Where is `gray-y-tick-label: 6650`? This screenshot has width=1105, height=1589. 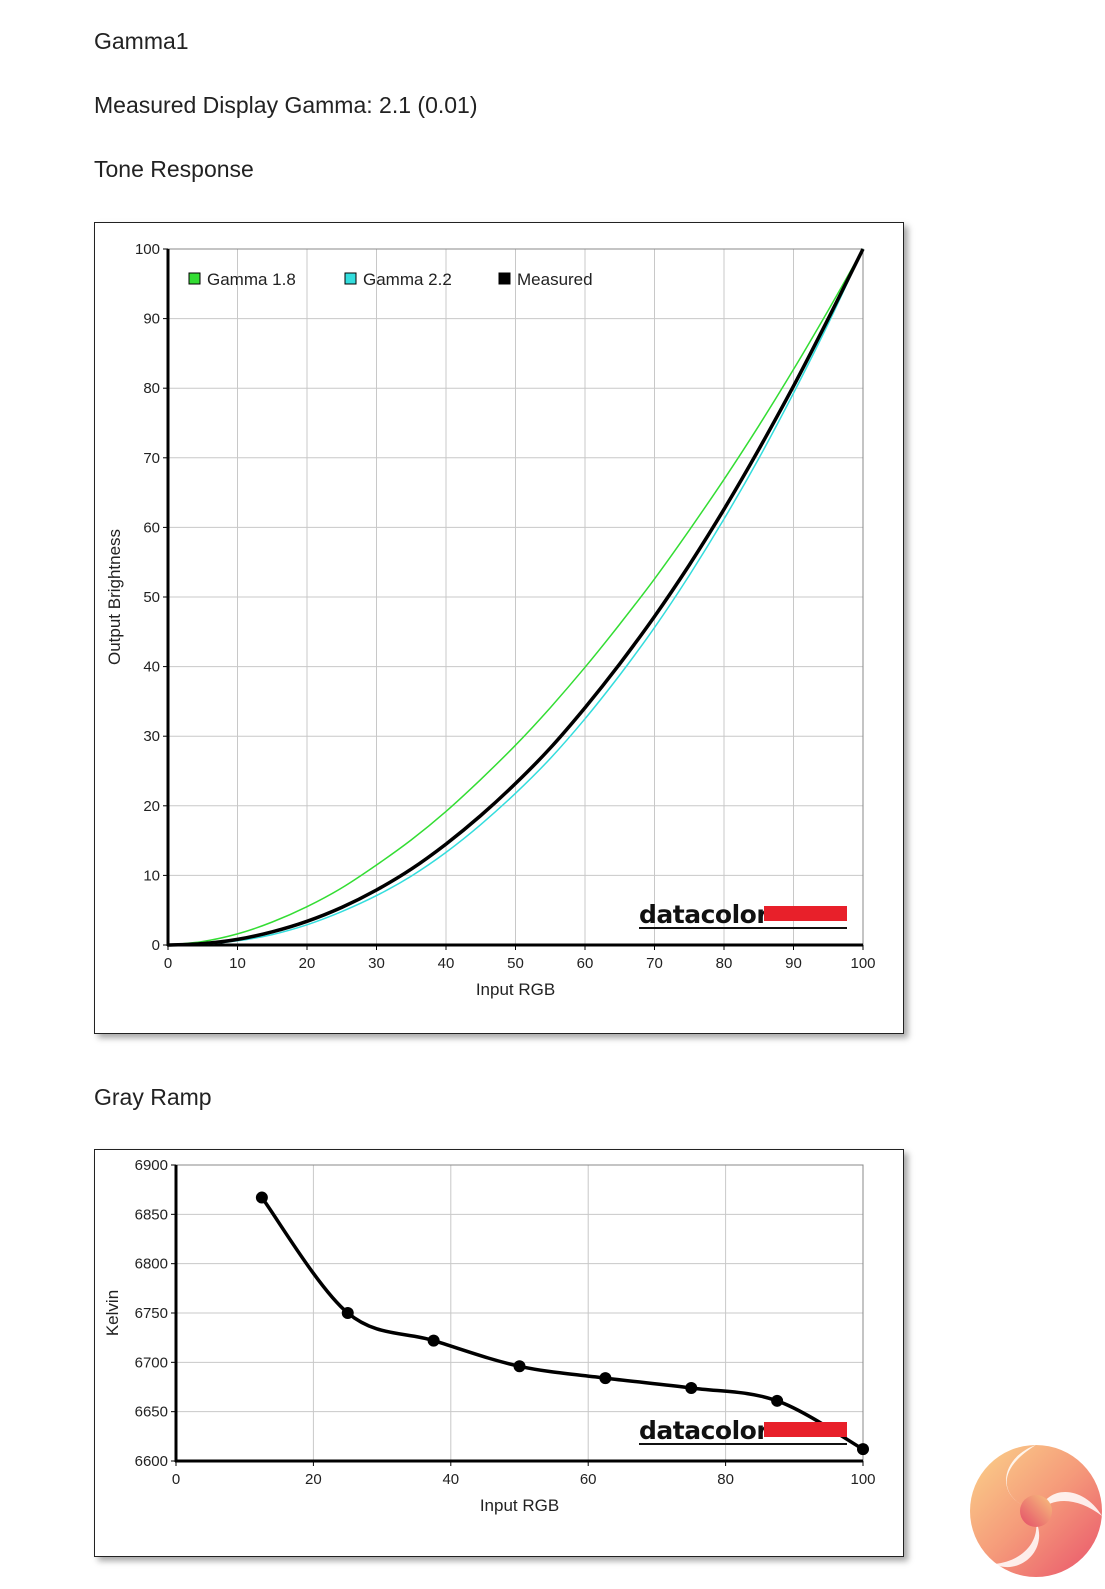 gray-y-tick-label: 6650 is located at coordinates (151, 1412).